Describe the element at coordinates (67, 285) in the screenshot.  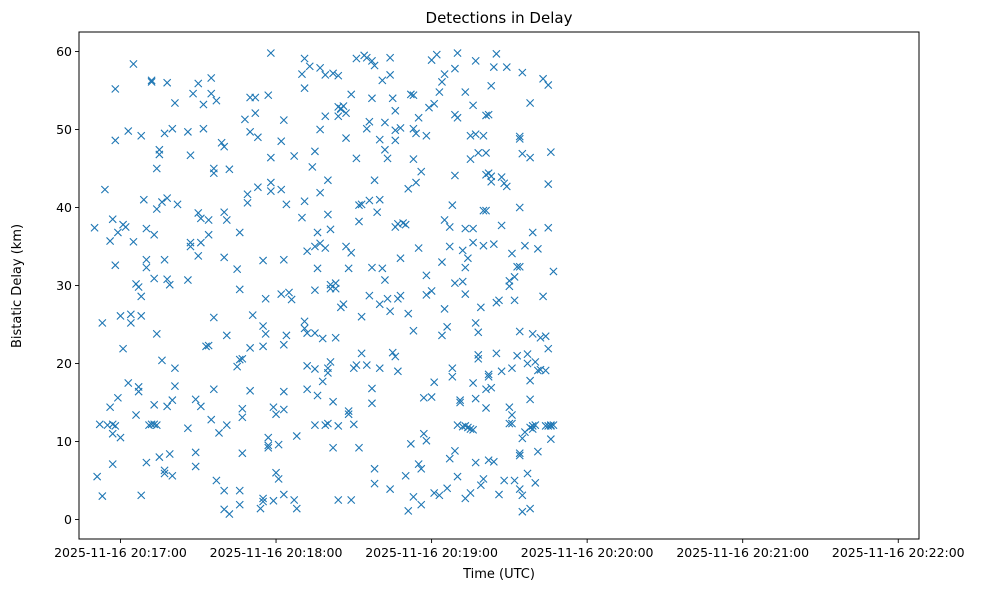
I see `y-axis-ticks: 0 10 20 30 40 50 60` at that location.